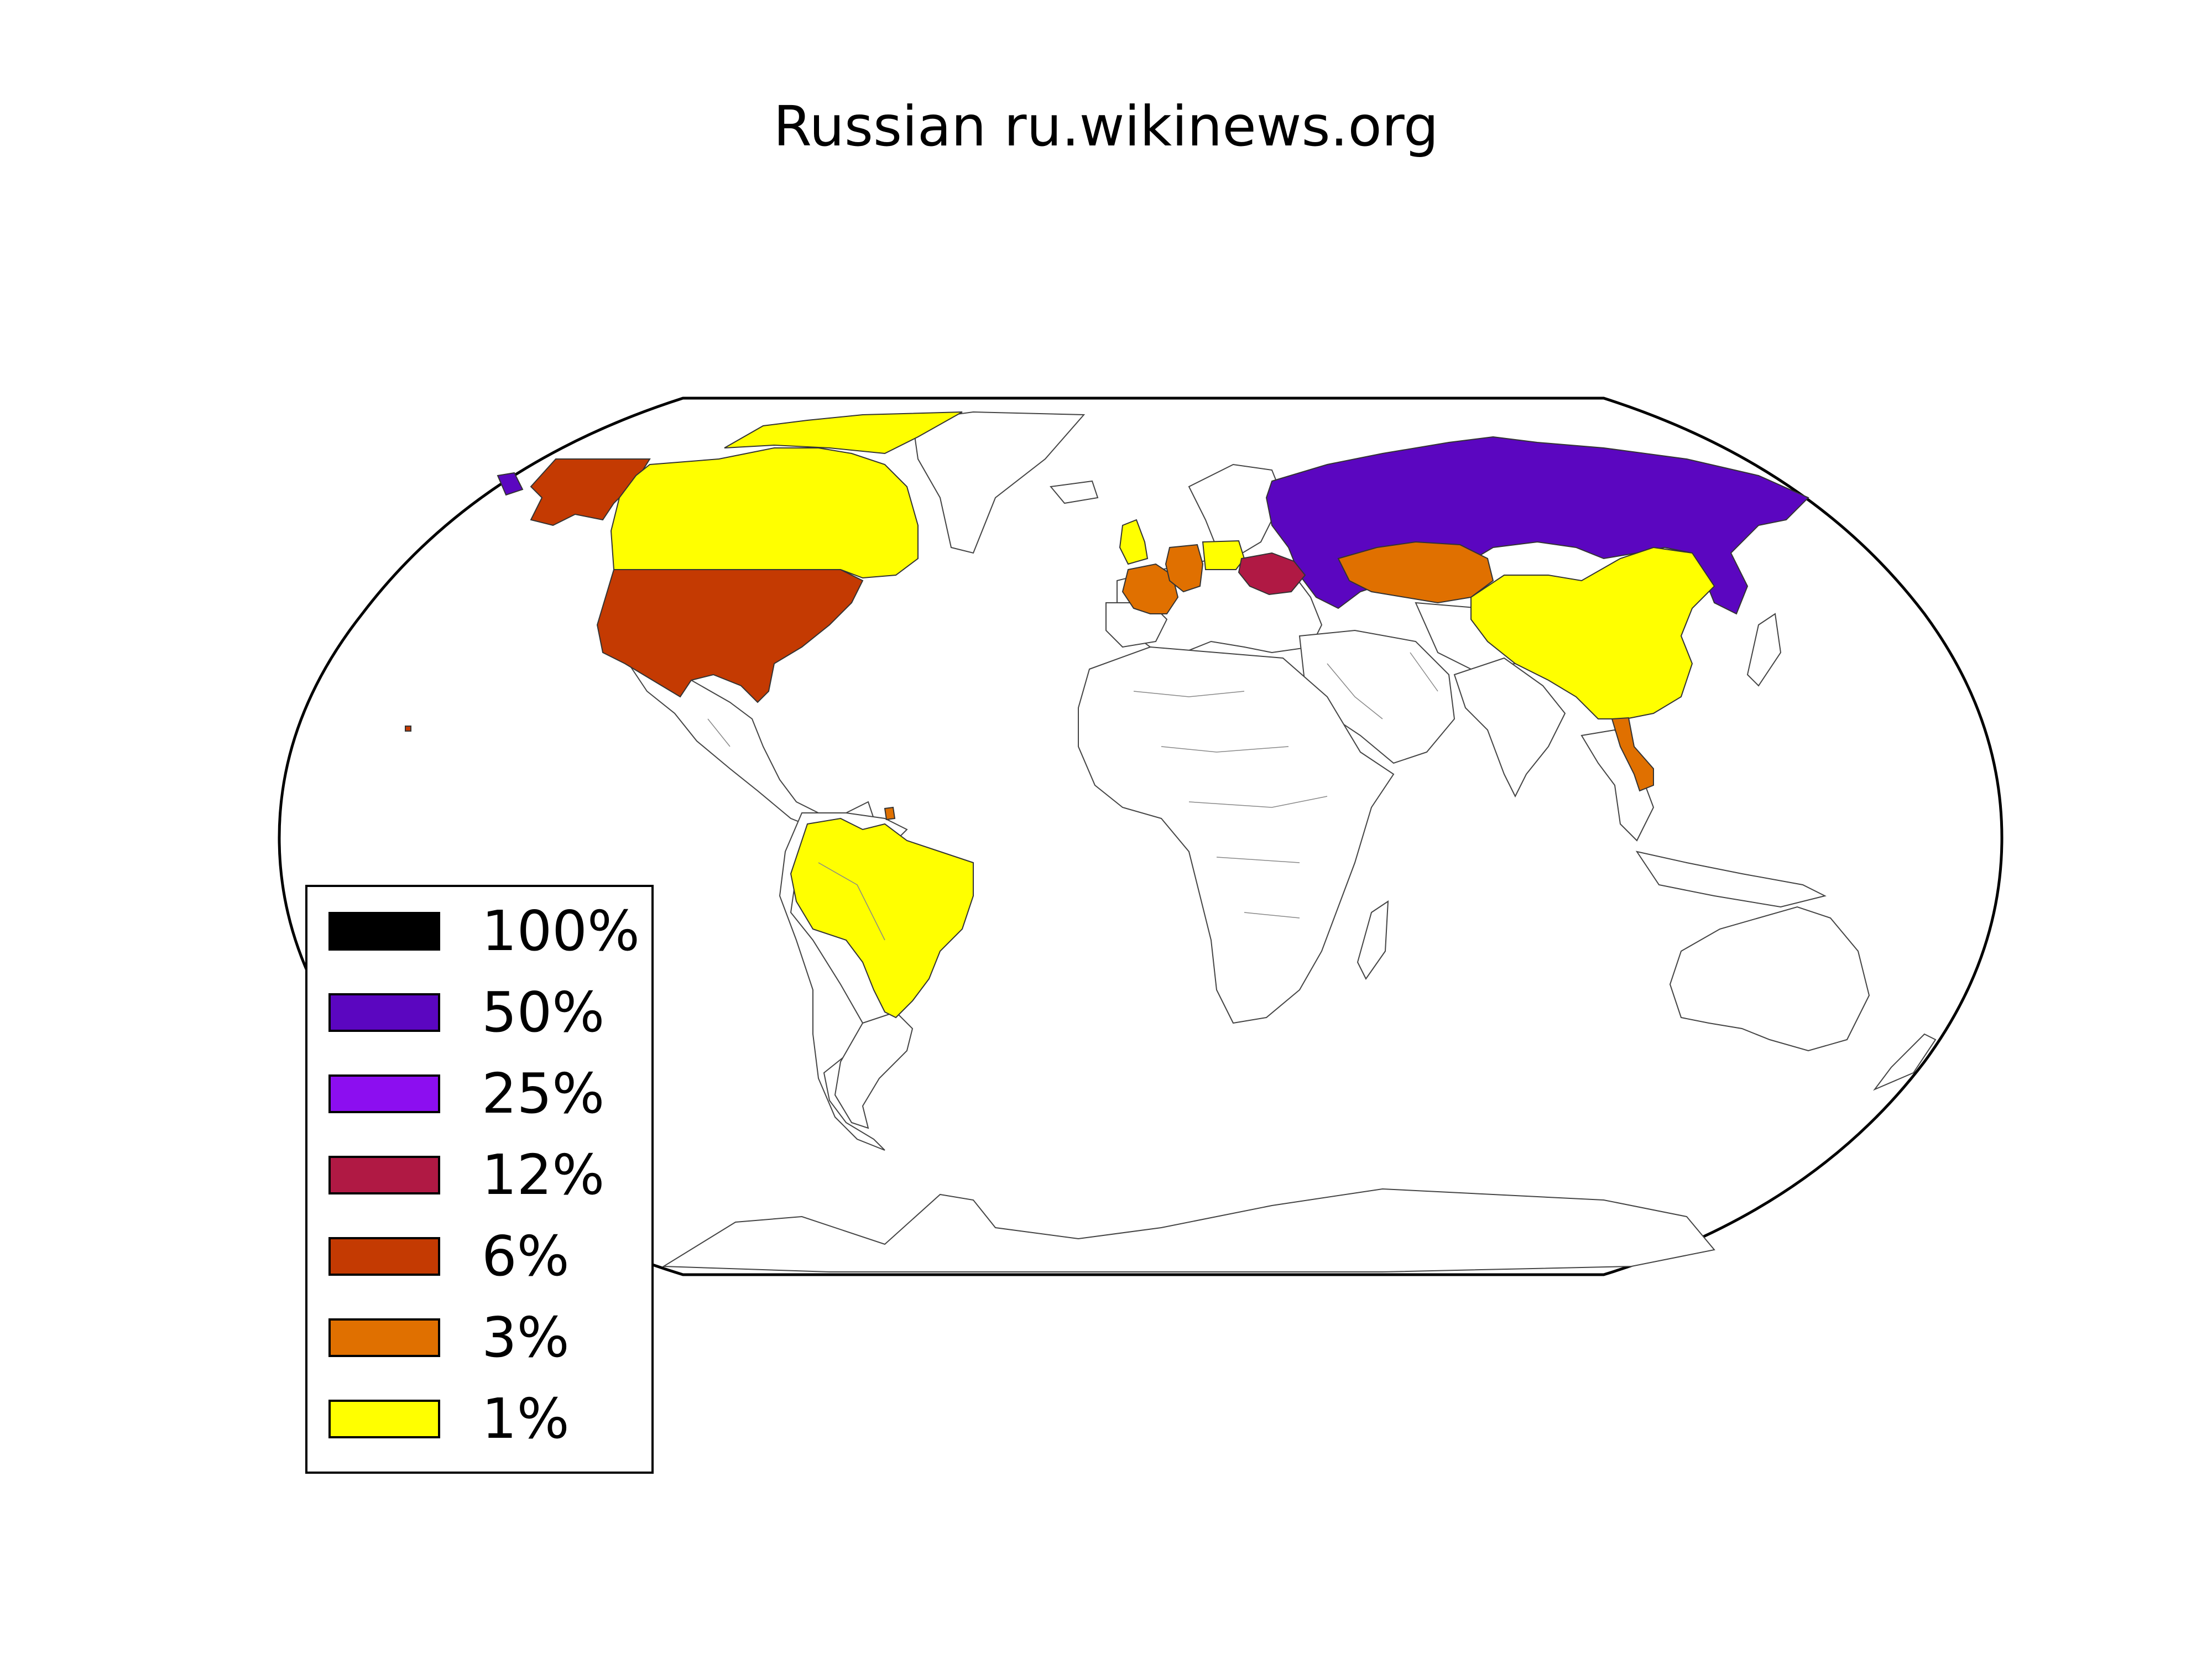 This screenshot has height=1659, width=2212. I want to click on legend-label: 25%, so click(543, 1093).